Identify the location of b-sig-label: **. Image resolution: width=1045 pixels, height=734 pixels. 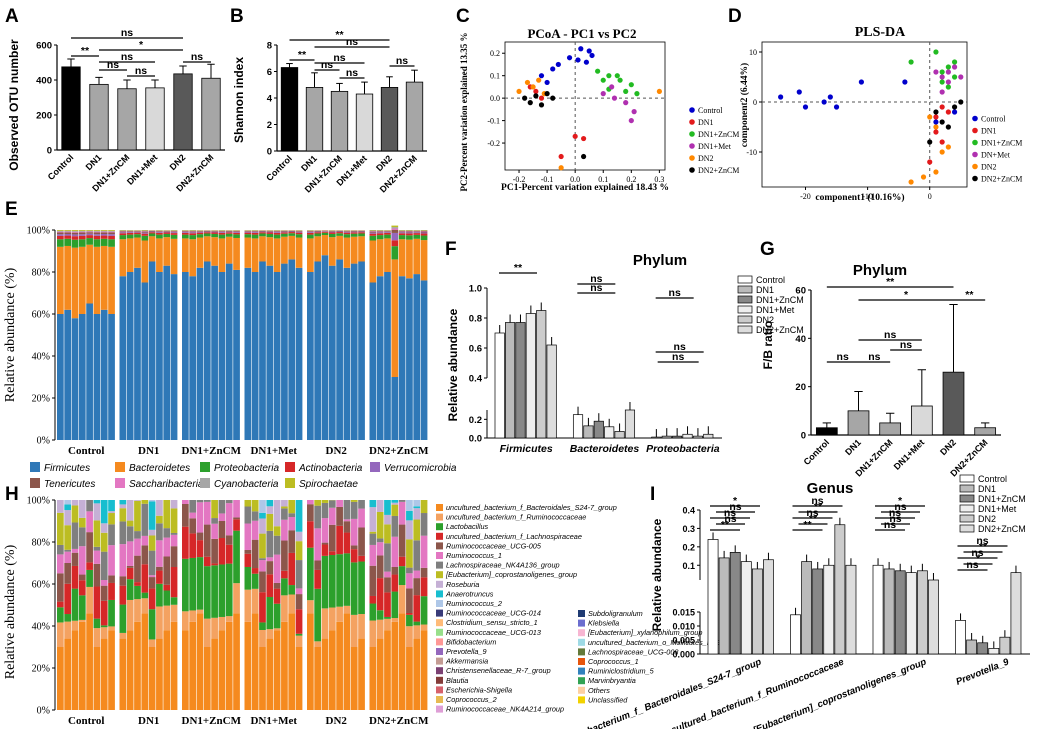
(302, 55).